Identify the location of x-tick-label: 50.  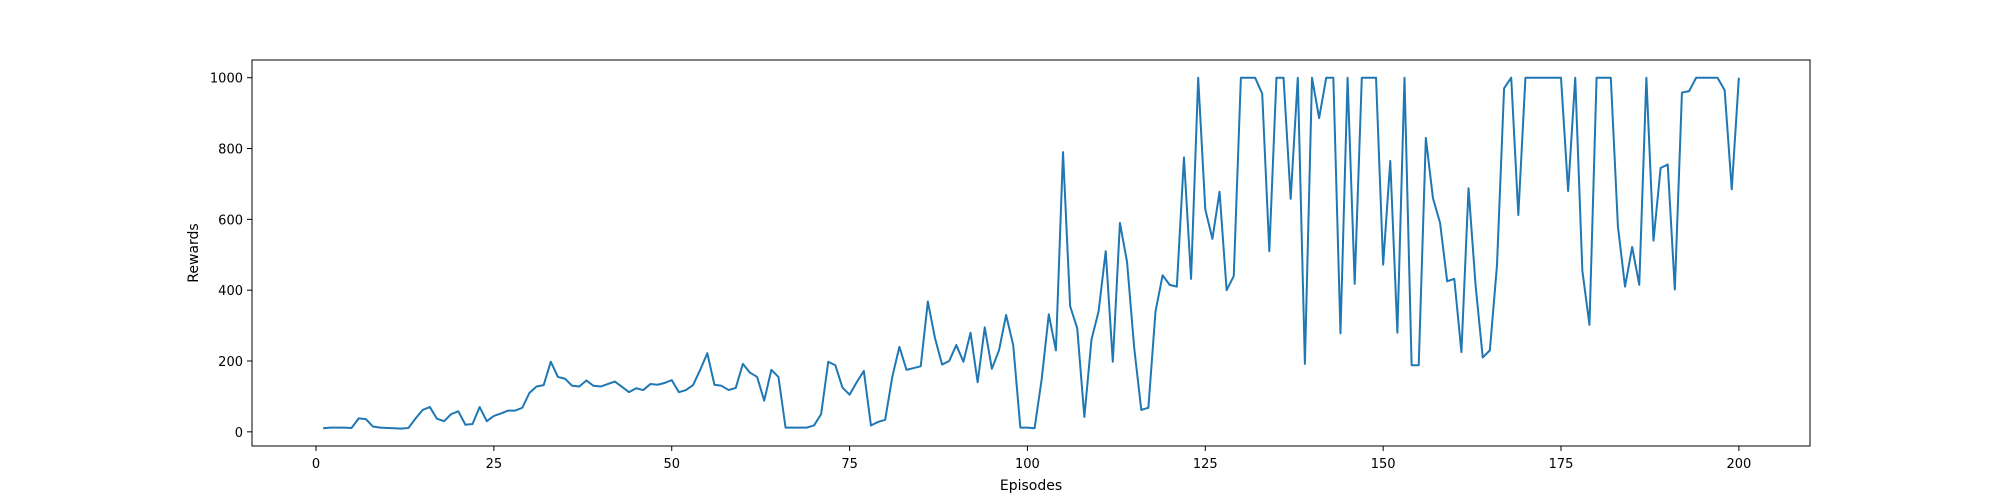
(671, 464).